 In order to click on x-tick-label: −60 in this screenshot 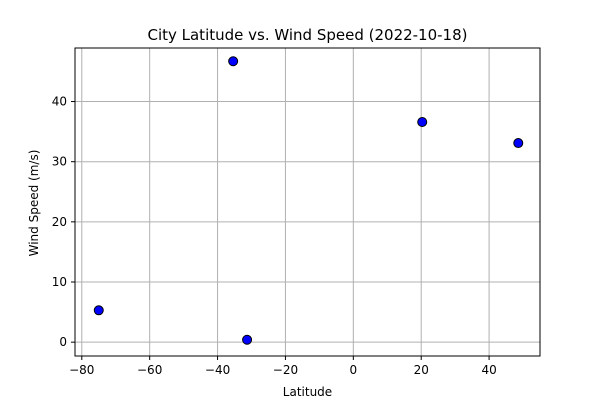, I will do `click(149, 370)`.